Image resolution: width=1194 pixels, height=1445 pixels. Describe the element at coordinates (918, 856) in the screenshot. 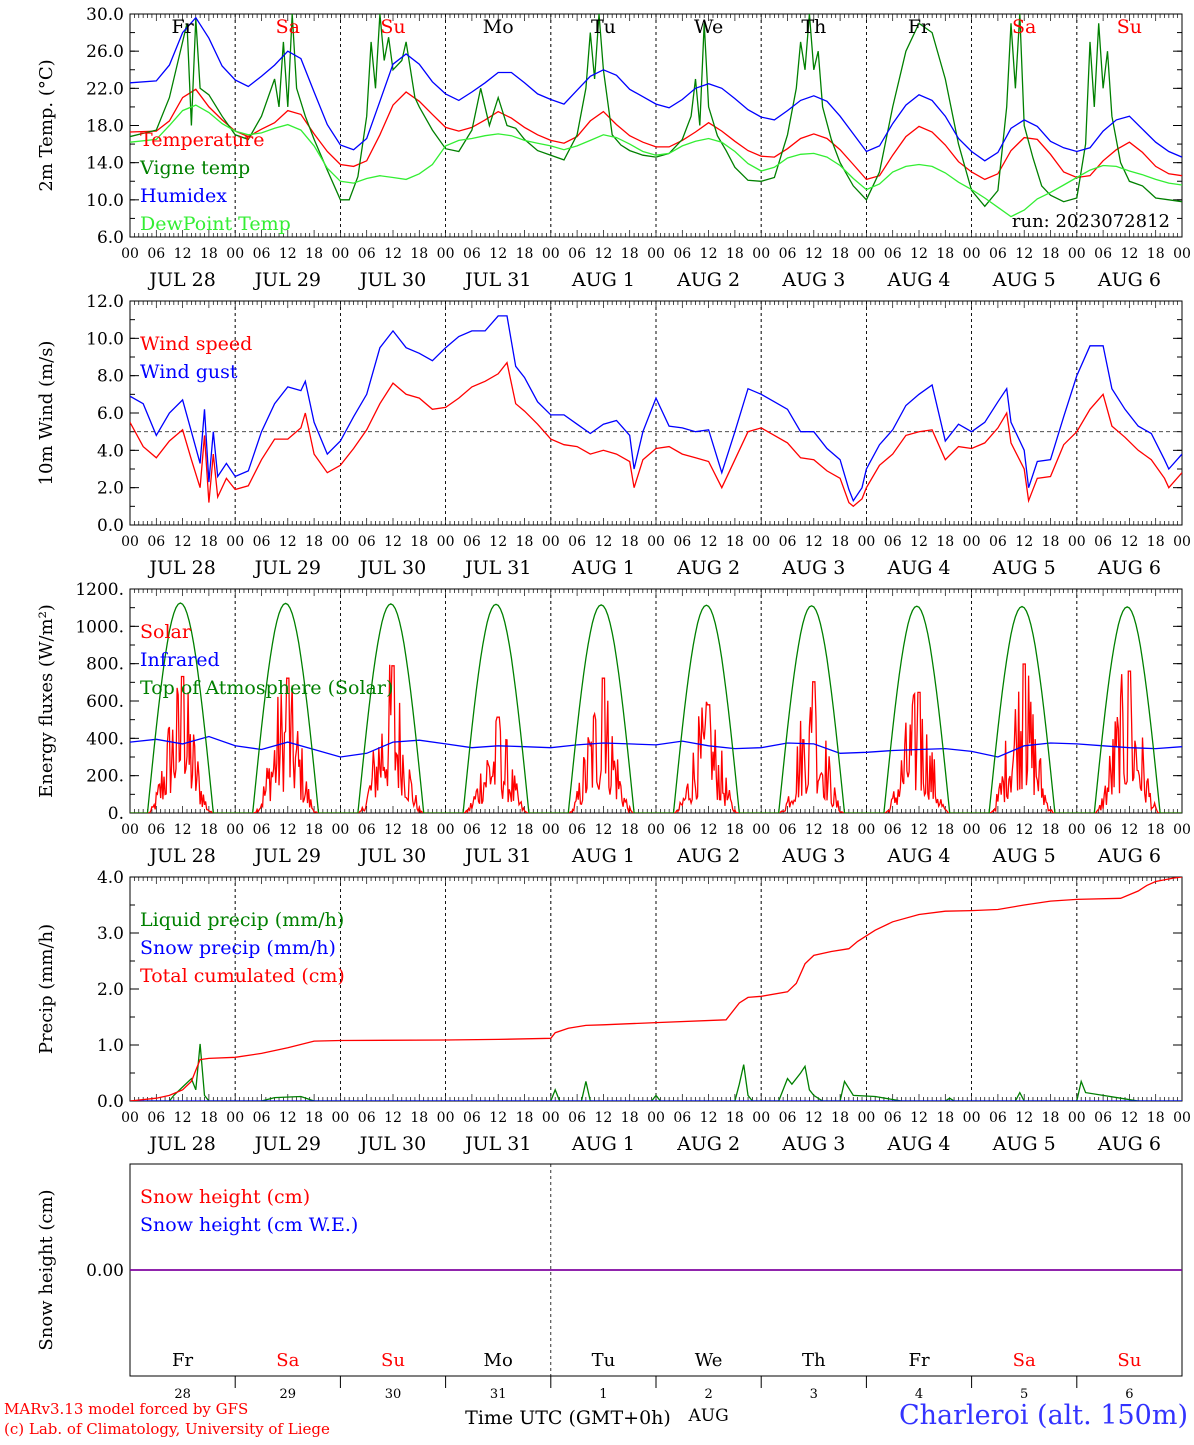

I see `x-day-label: AUG 4` at that location.